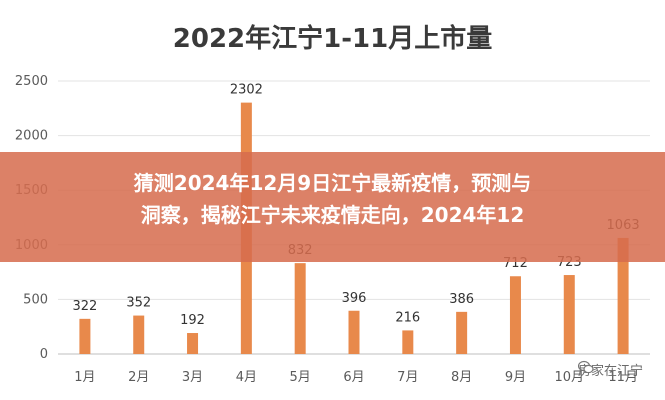 The image size is (665, 400). Describe the element at coordinates (332, 183) in the screenshot. I see `headline-line-1: 猜测2024年12月9日江宁最新疫情，预测与` at that location.